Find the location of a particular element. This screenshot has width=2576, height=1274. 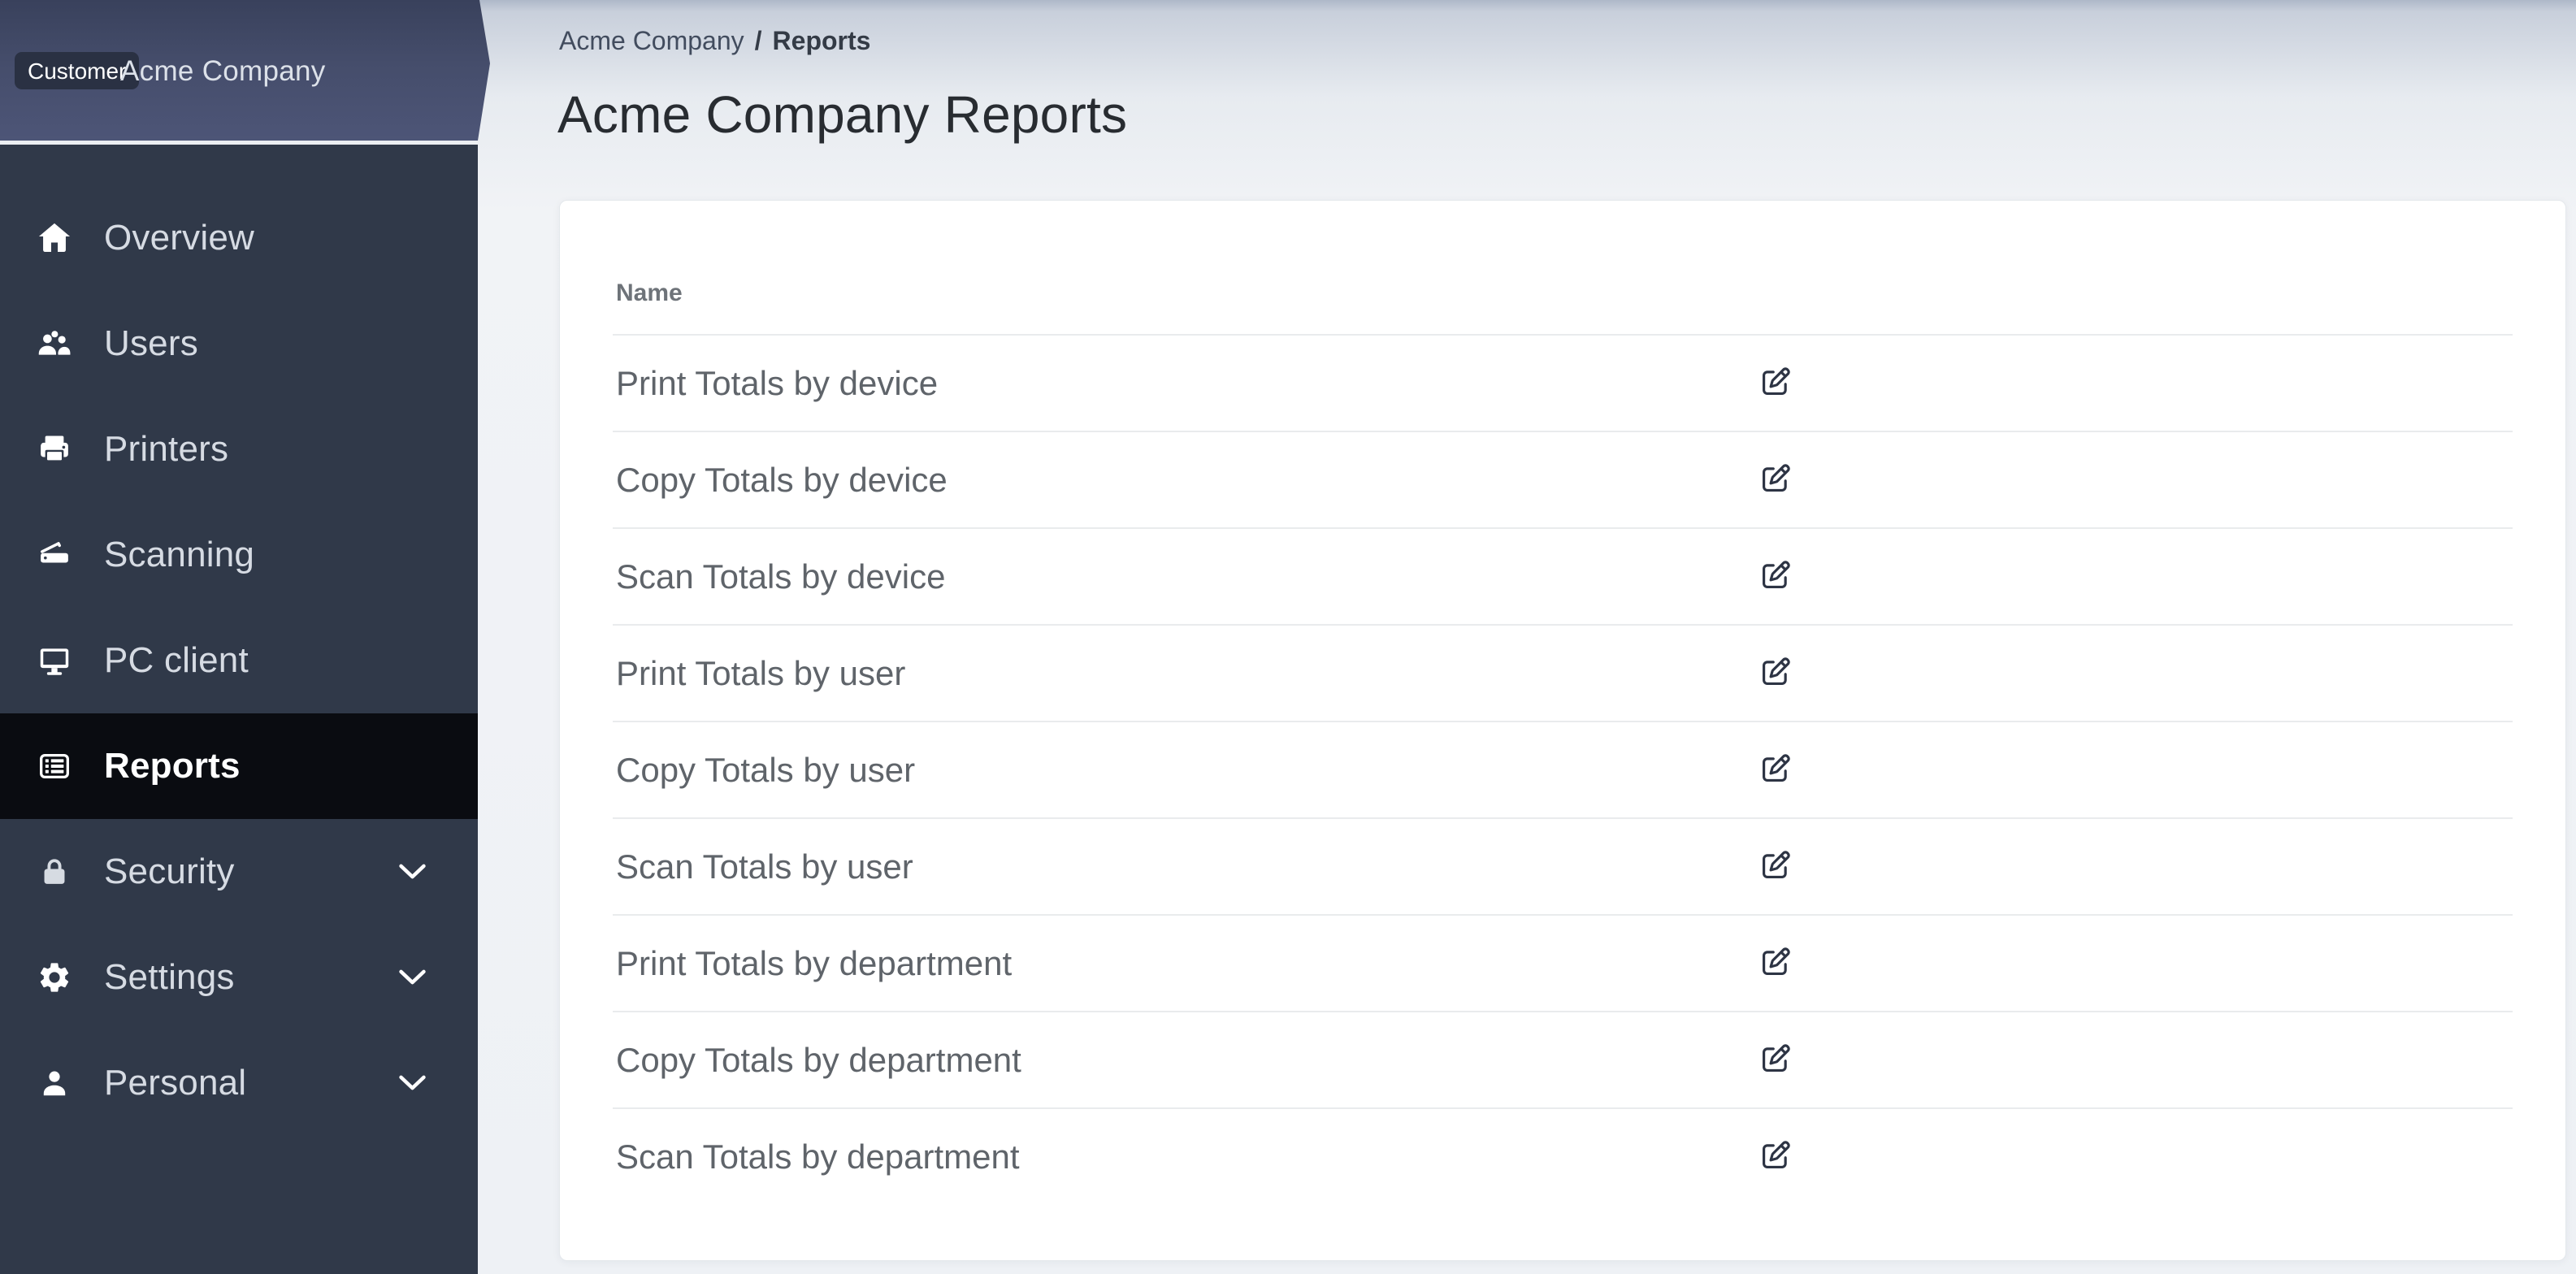

sidebar-item-label: Overview is located at coordinates (179, 238).